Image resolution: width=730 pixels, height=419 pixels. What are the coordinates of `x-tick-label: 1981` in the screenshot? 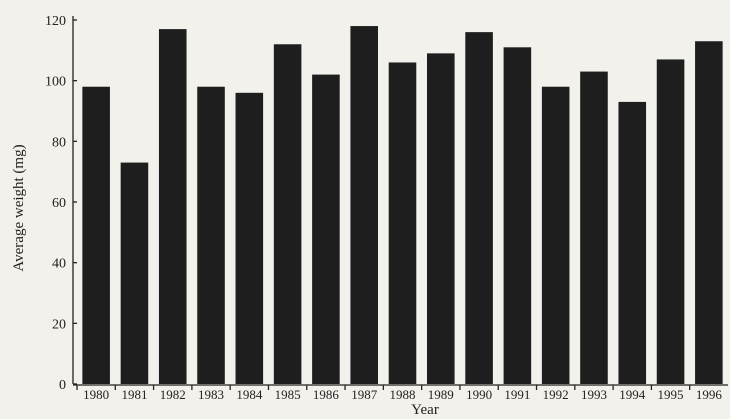 It's located at (134, 394).